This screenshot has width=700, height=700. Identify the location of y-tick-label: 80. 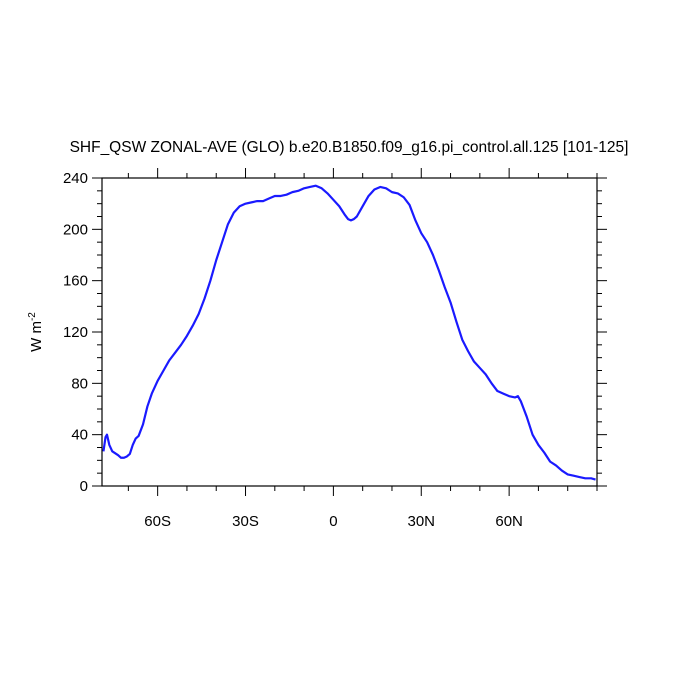
(79, 383).